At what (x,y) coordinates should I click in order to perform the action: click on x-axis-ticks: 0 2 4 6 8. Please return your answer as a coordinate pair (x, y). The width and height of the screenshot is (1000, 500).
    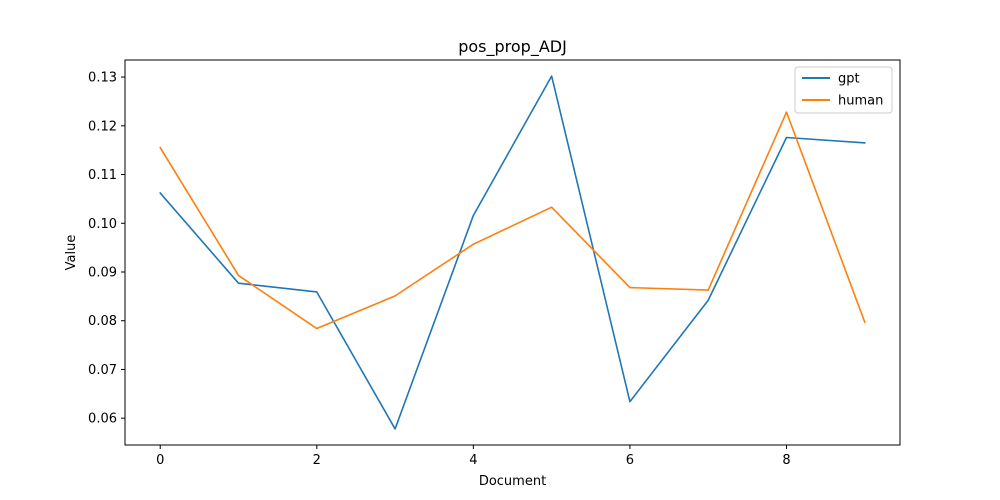
    Looking at the image, I should click on (473, 456).